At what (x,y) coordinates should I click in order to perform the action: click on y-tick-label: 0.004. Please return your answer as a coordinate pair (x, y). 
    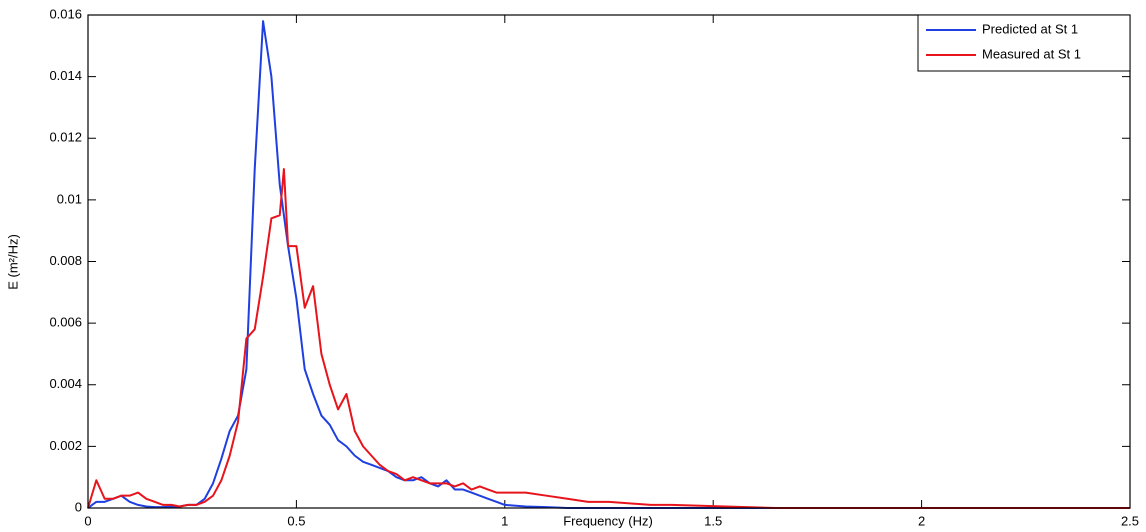
    Looking at the image, I should click on (65, 383).